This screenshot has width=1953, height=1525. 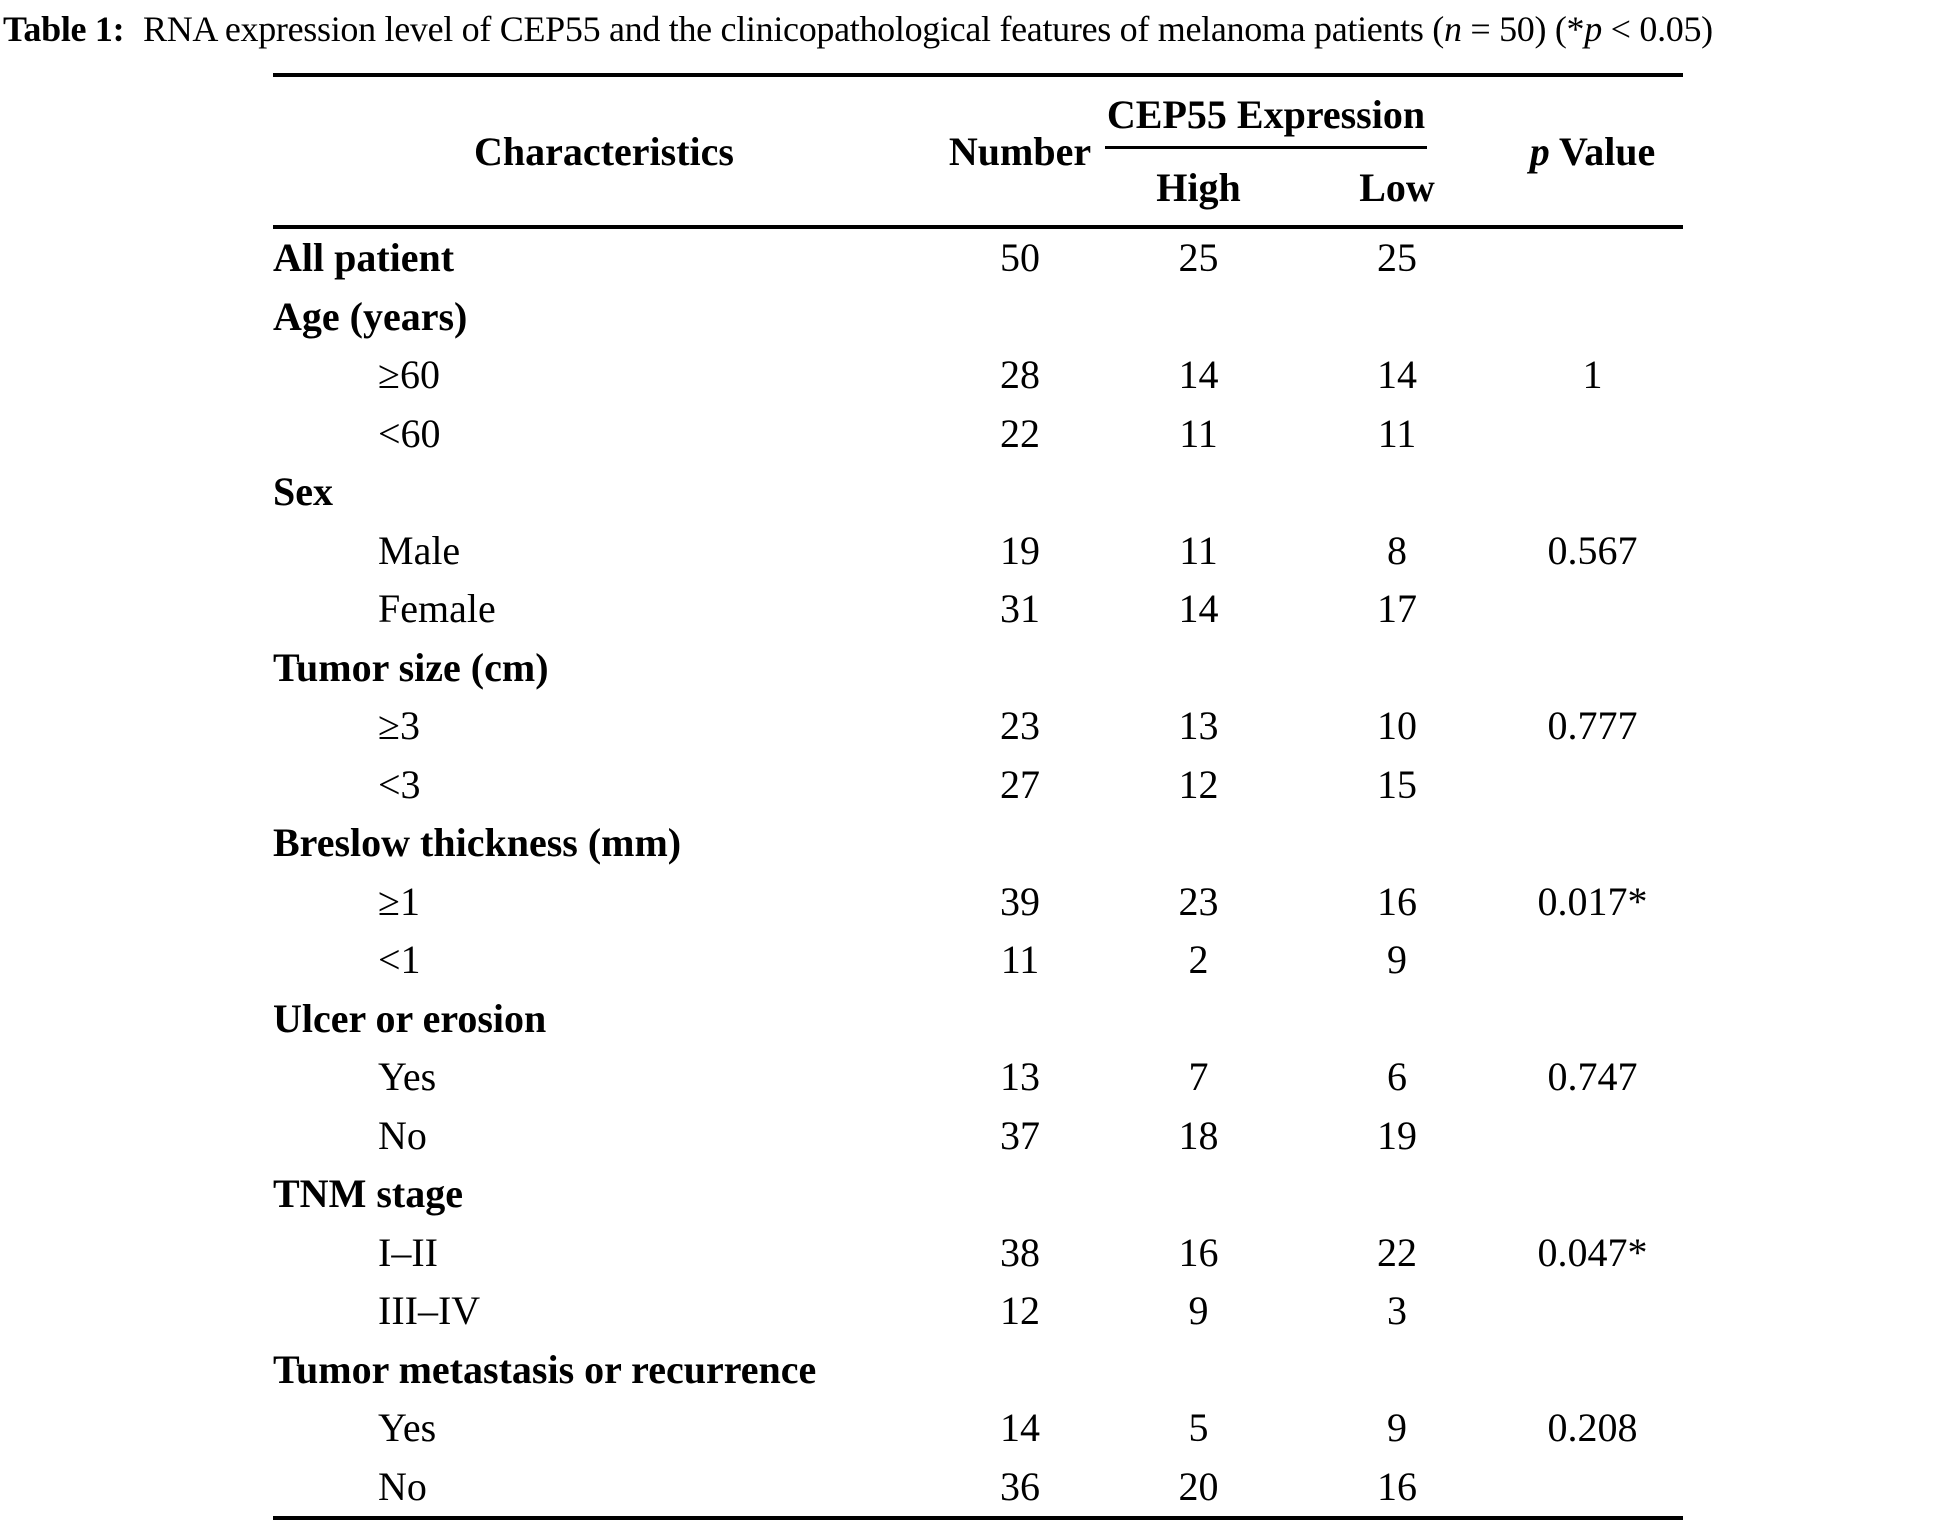 I want to click on section-row: Tumor metastasis or recurrence, so click(x=978, y=1370).